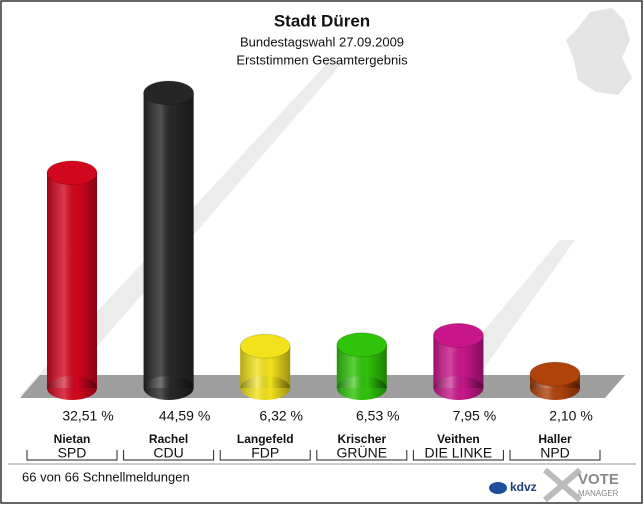 Image resolution: width=644 pixels, height=505 pixels. I want to click on candidate-label: Veithen, so click(458, 439).